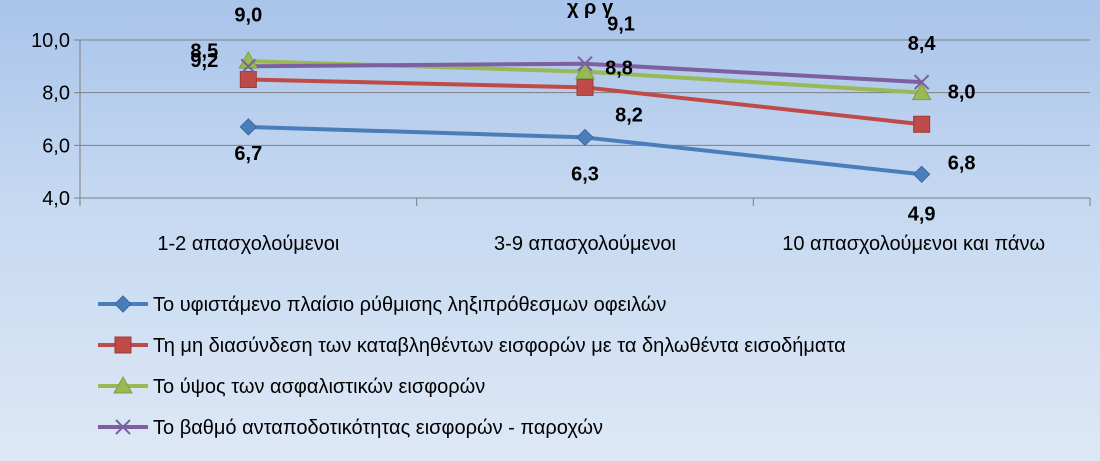 The height and width of the screenshot is (461, 1100). What do you see at coordinates (913, 244) in the screenshot?
I see `x-tick-label: 10 απασχολούμενοι και πάνω` at bounding box center [913, 244].